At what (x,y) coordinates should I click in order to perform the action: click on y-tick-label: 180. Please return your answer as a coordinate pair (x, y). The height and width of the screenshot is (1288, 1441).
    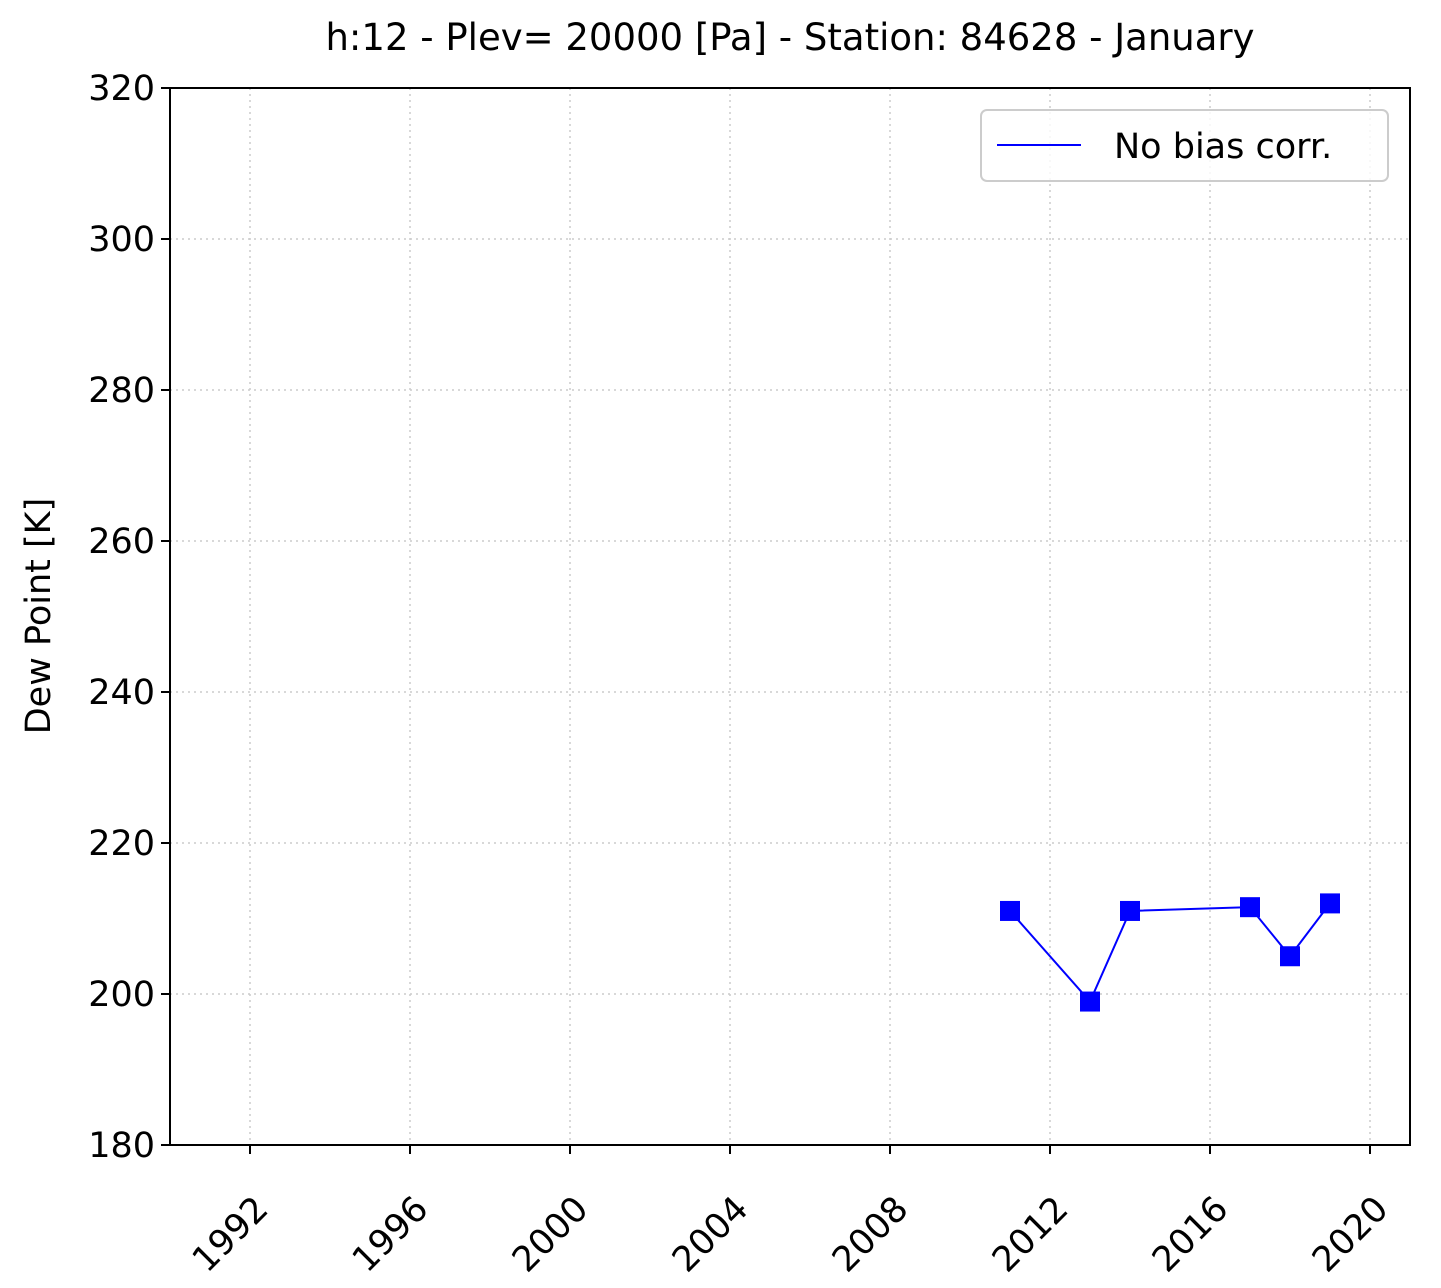
    Looking at the image, I should click on (121, 1146).